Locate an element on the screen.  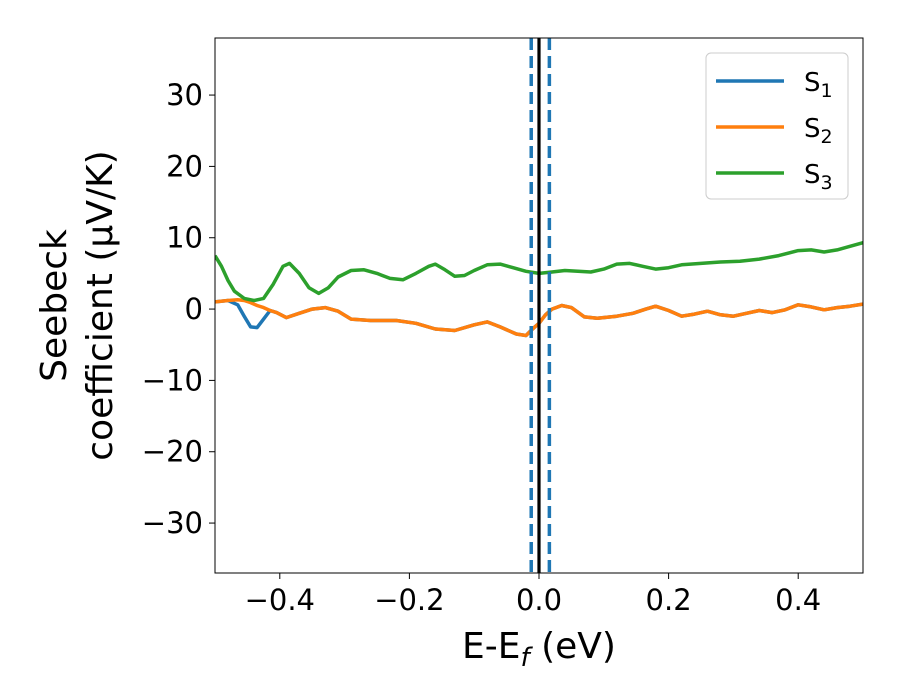
y-tick-label: 30 is located at coordinates (184, 95).